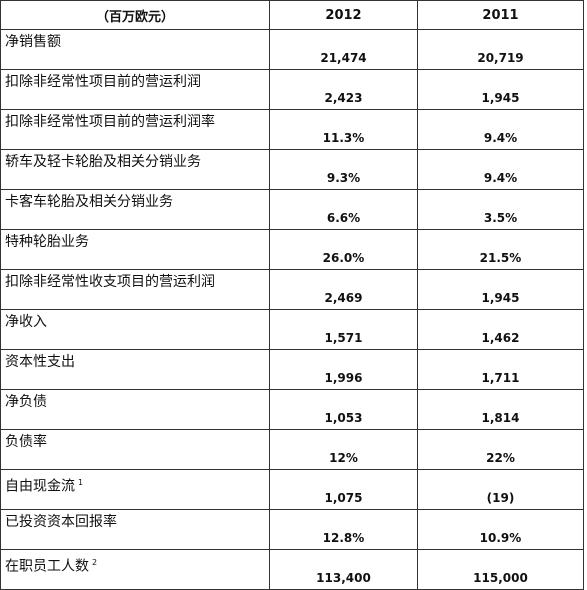  I want to click on value-2012: 12.8%, so click(343, 529).